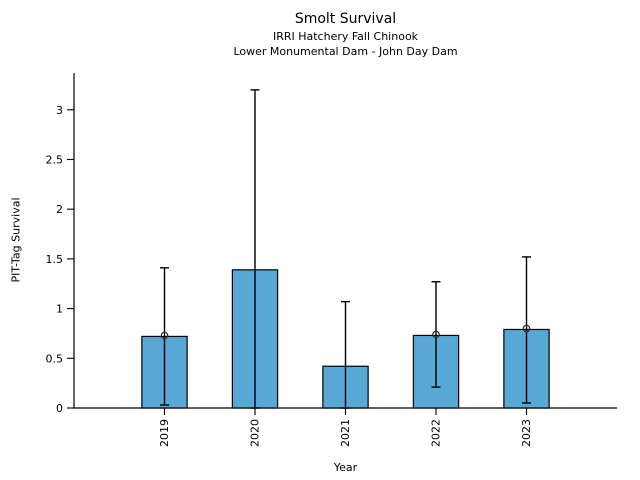 The width and height of the screenshot is (640, 480). Describe the element at coordinates (436, 433) in the screenshot. I see `x-tick-label: 2022` at that location.